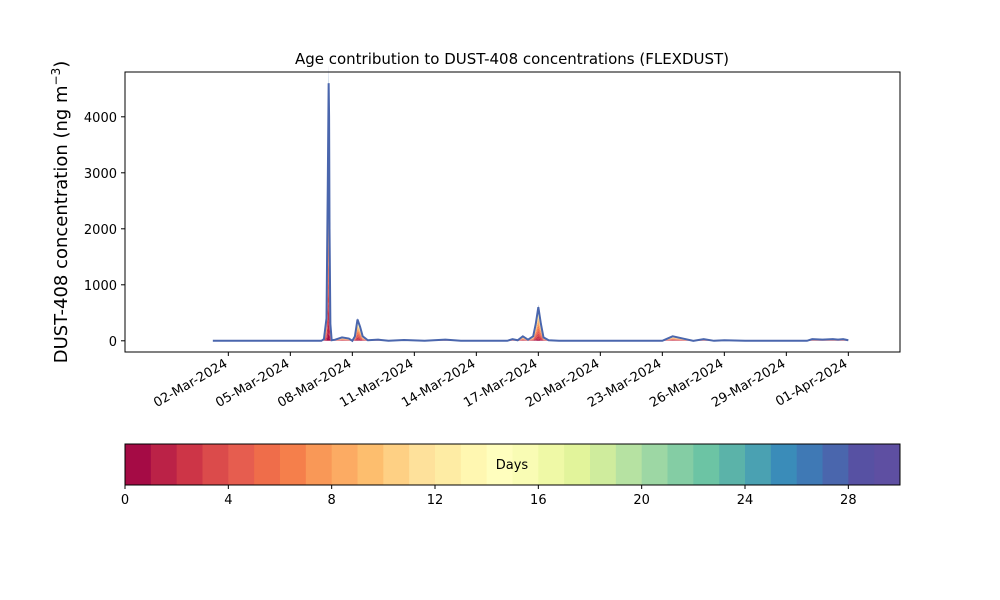 The image size is (1000, 600). I want to click on y-tick-label: 3000, so click(100, 174).